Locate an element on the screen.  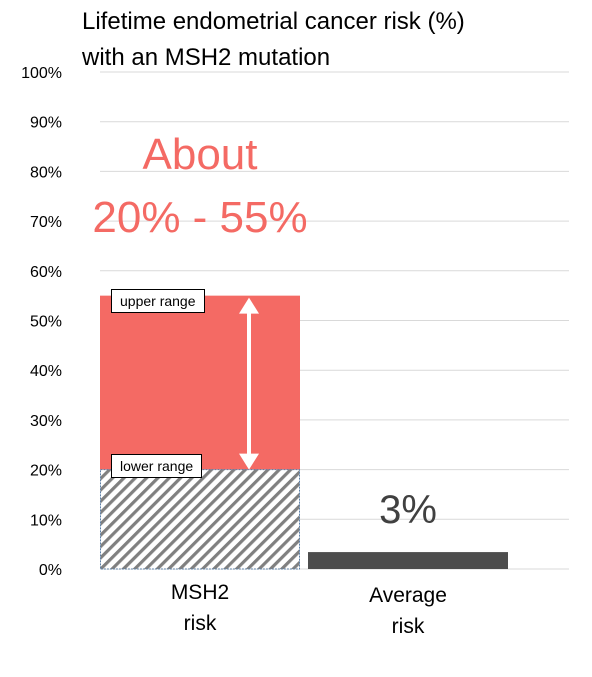
x-category-average-line1: Average is located at coordinates (408, 595).